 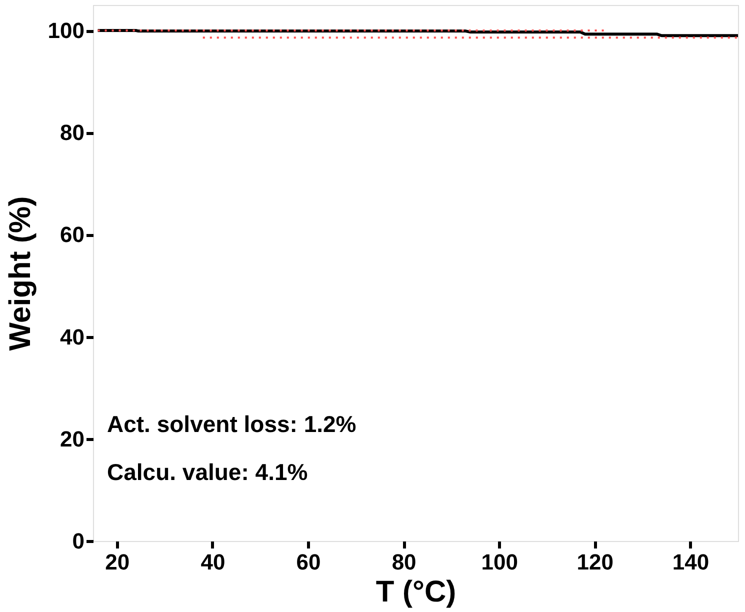 I want to click on y-tick-label: 40, so click(x=72, y=337).